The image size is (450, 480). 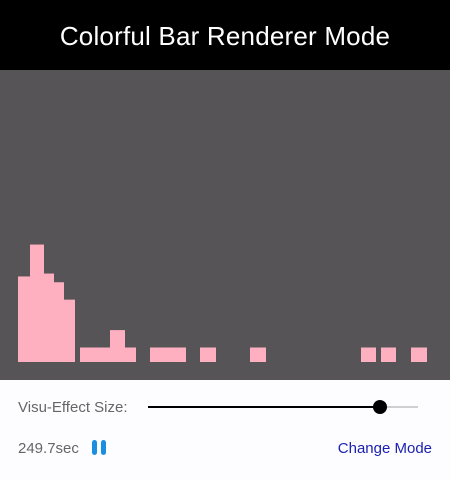 I want to click on pause-bar-right, so click(x=103, y=447).